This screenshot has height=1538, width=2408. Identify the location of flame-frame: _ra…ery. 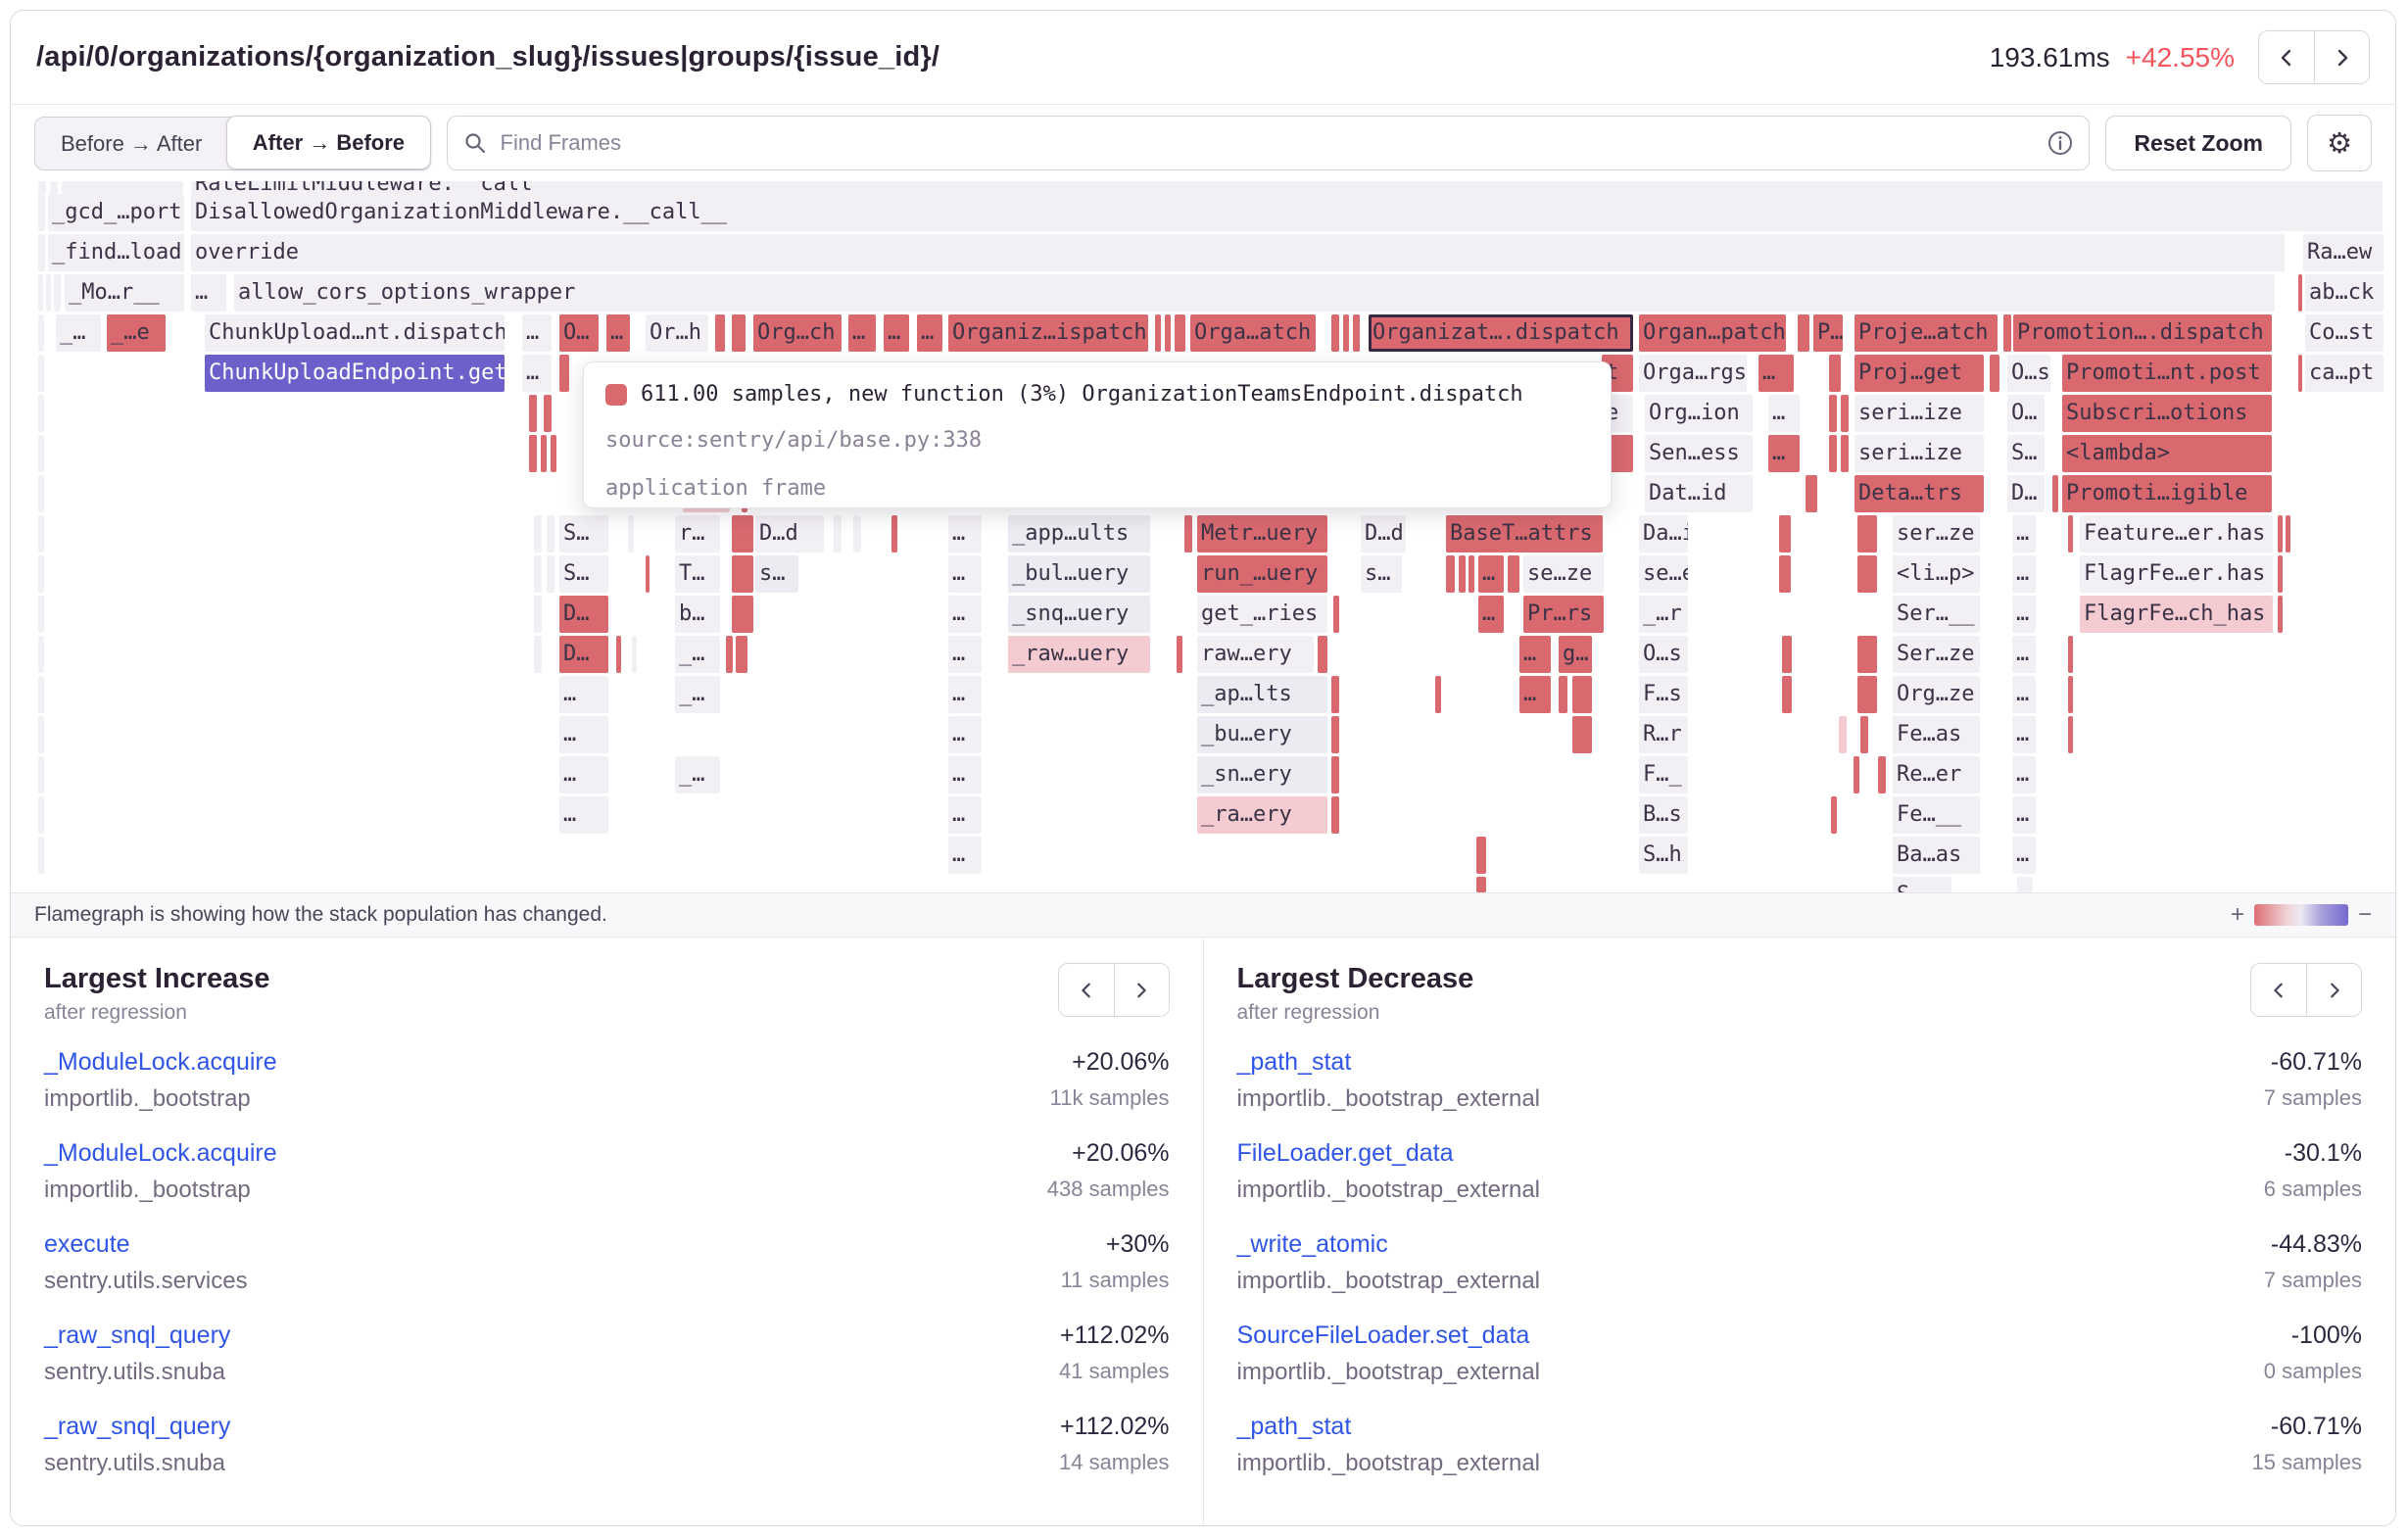
(1262, 815).